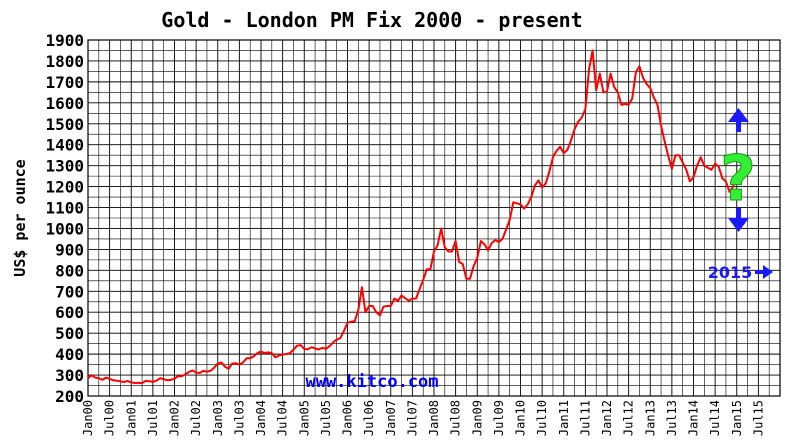  I want to click on y-tick-label: 300, so click(69, 375).